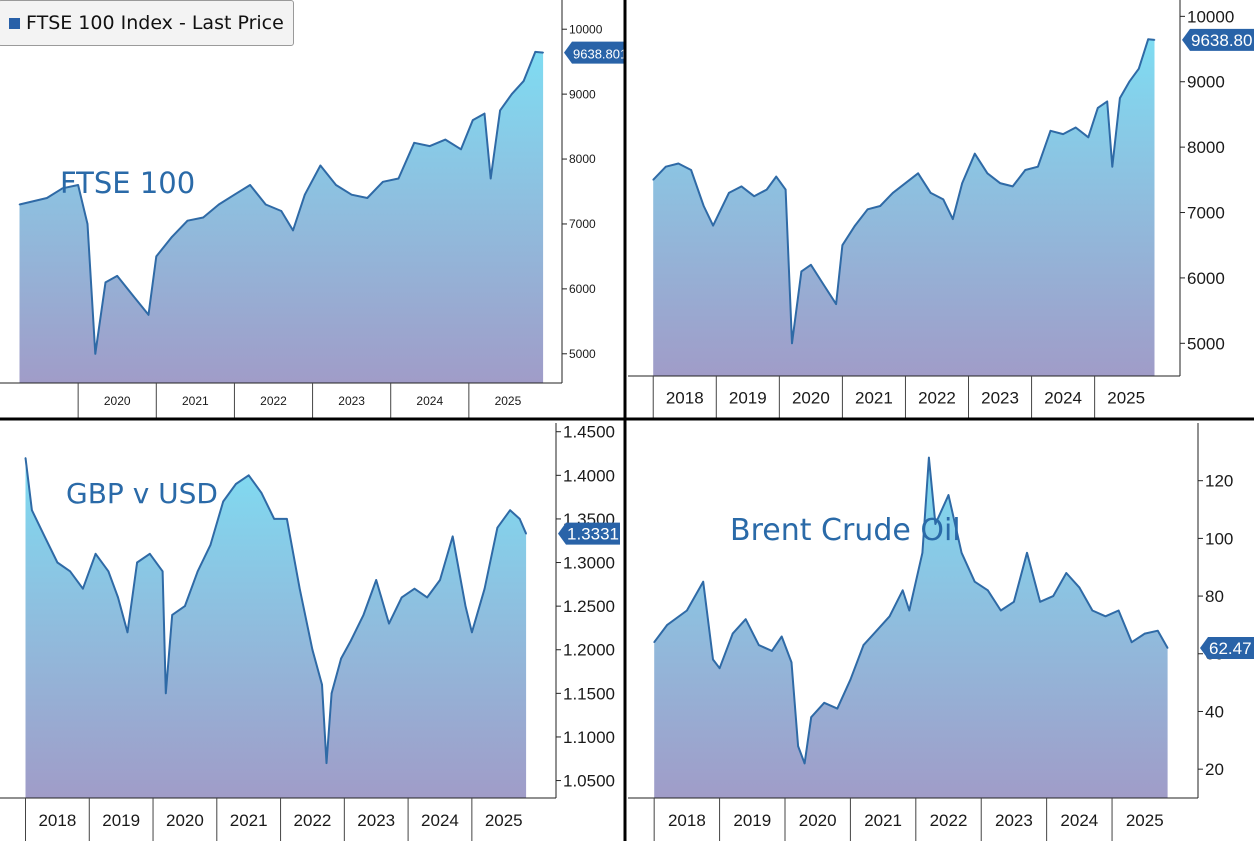  Describe the element at coordinates (1063, 397) in the screenshot. I see `x-tick-label: 2024` at that location.